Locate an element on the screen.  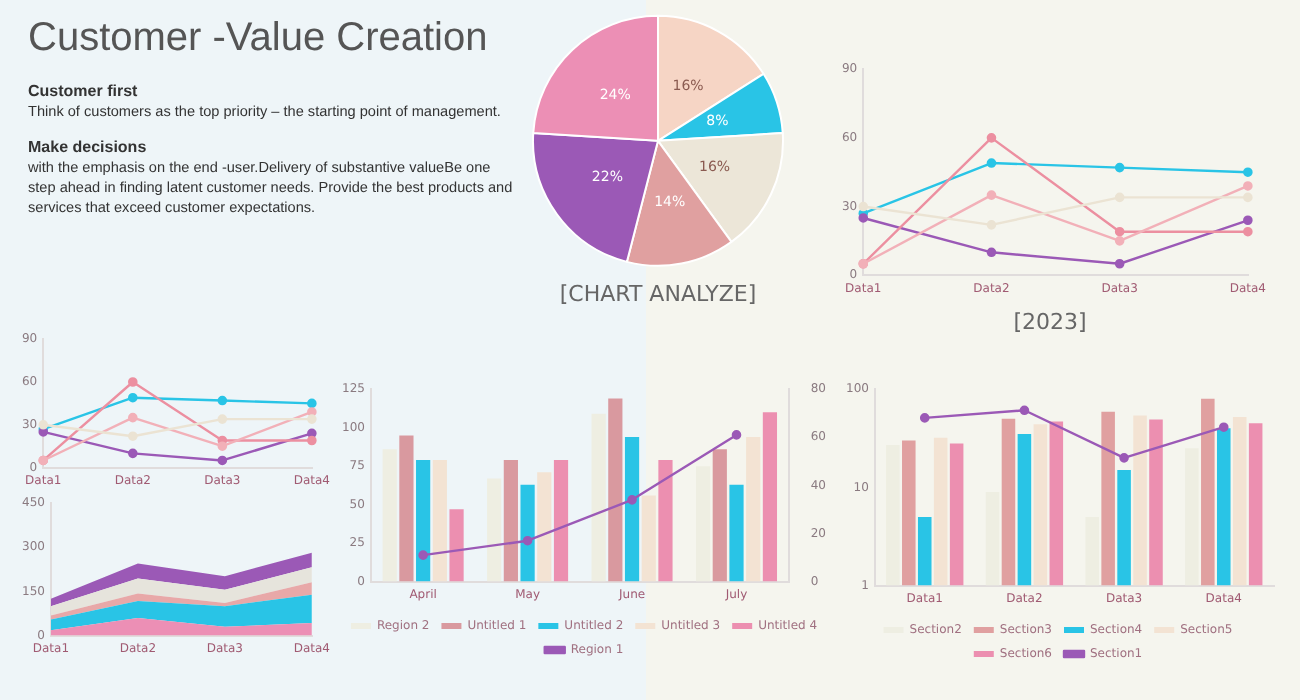
text: [CHART ANALYZE] is located at coordinates (658, 293).